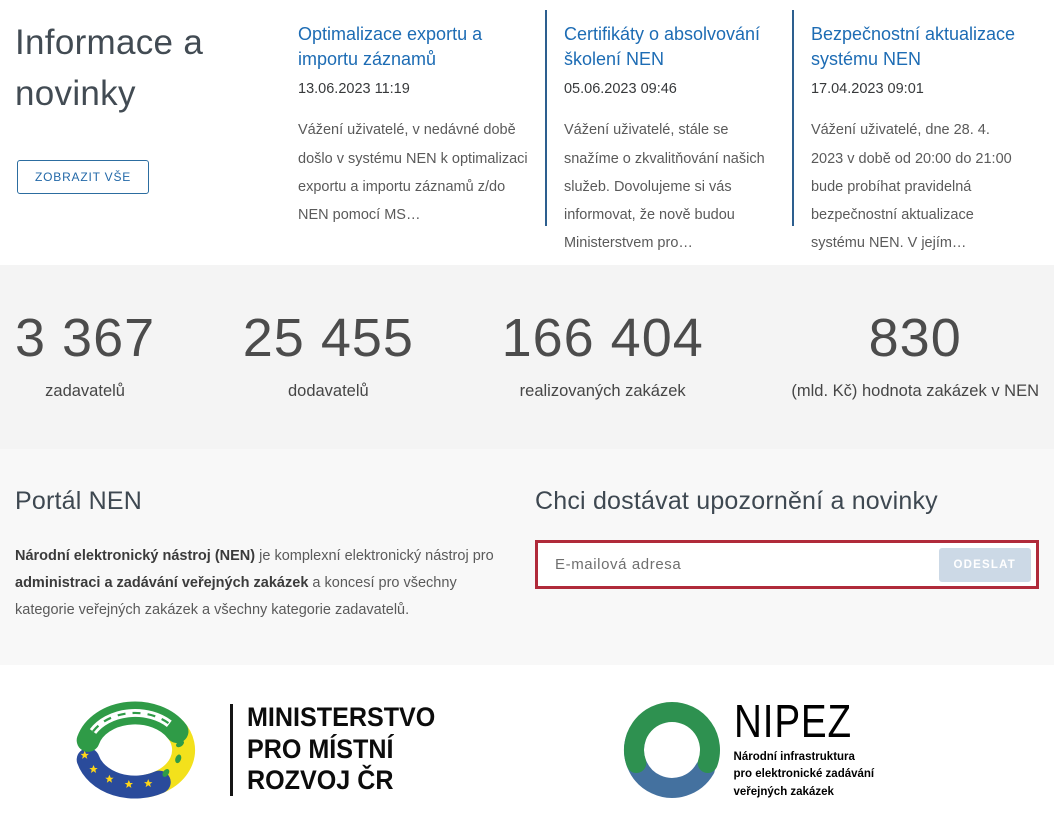 This screenshot has height=834, width=1054. Describe the element at coordinates (602, 338) in the screenshot. I see `stat-value: 166 404` at that location.